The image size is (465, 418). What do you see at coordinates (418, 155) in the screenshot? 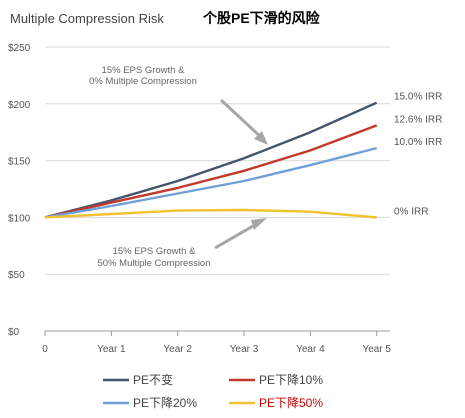
I see `irr-labels: 15.0% IRR 12.6% IRR 10.0% IRR 0% IRR` at bounding box center [418, 155].